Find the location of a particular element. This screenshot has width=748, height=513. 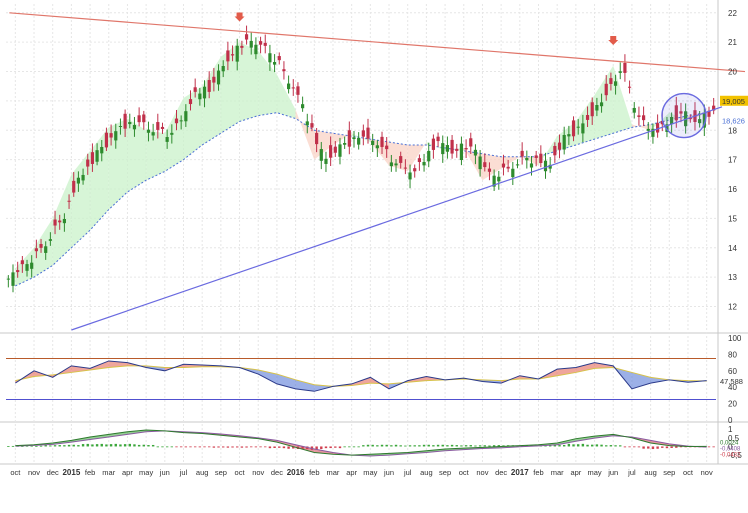

rsi-tick-label: 80 is located at coordinates (732, 354).